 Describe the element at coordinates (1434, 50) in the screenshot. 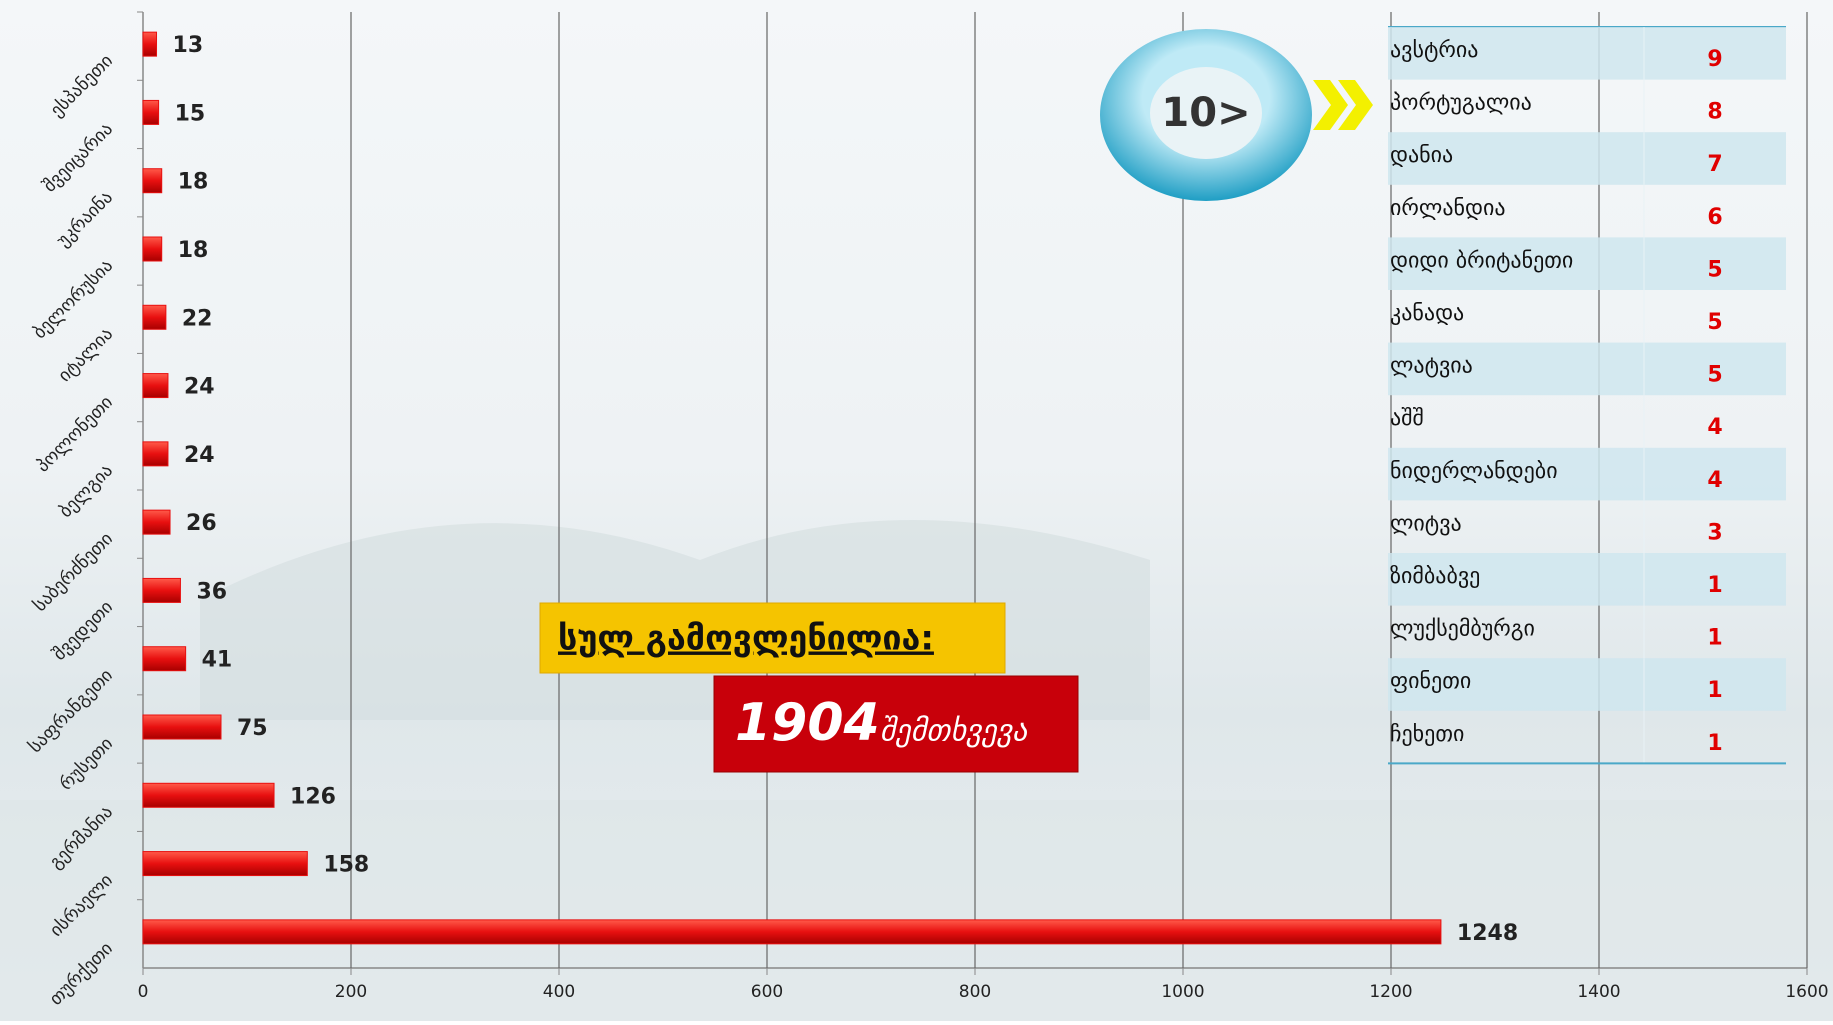

I see `table-country: ავსტრია` at that location.